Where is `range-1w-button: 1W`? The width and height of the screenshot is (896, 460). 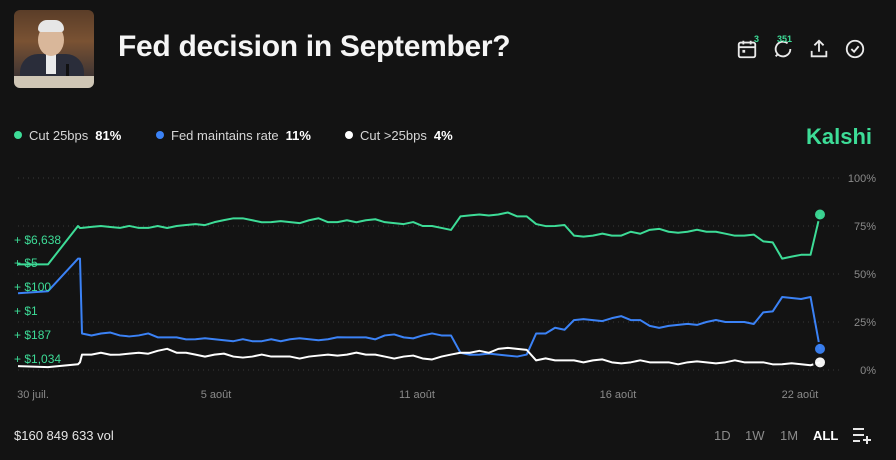
range-1w-button: 1W is located at coordinates (755, 435).